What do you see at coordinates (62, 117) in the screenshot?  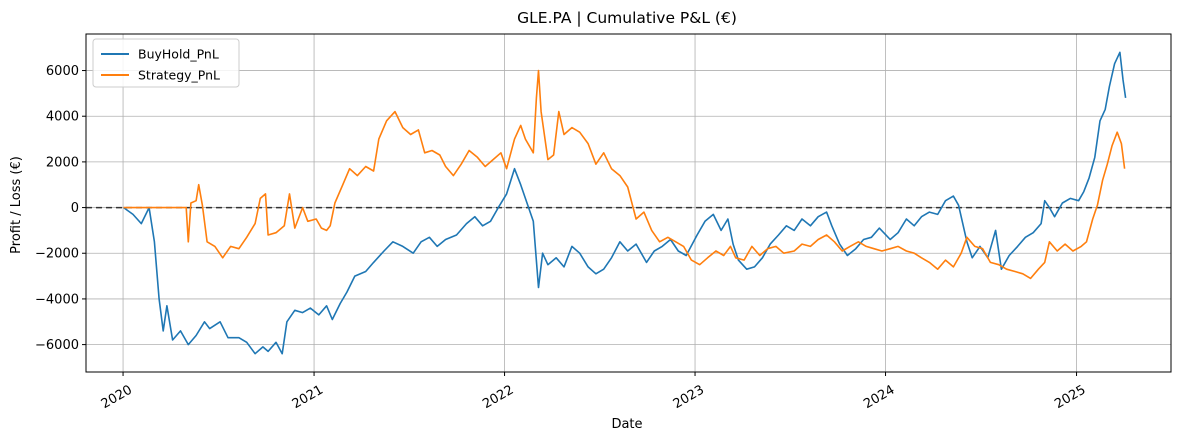 I see `y-tick-label: 4000` at bounding box center [62, 117].